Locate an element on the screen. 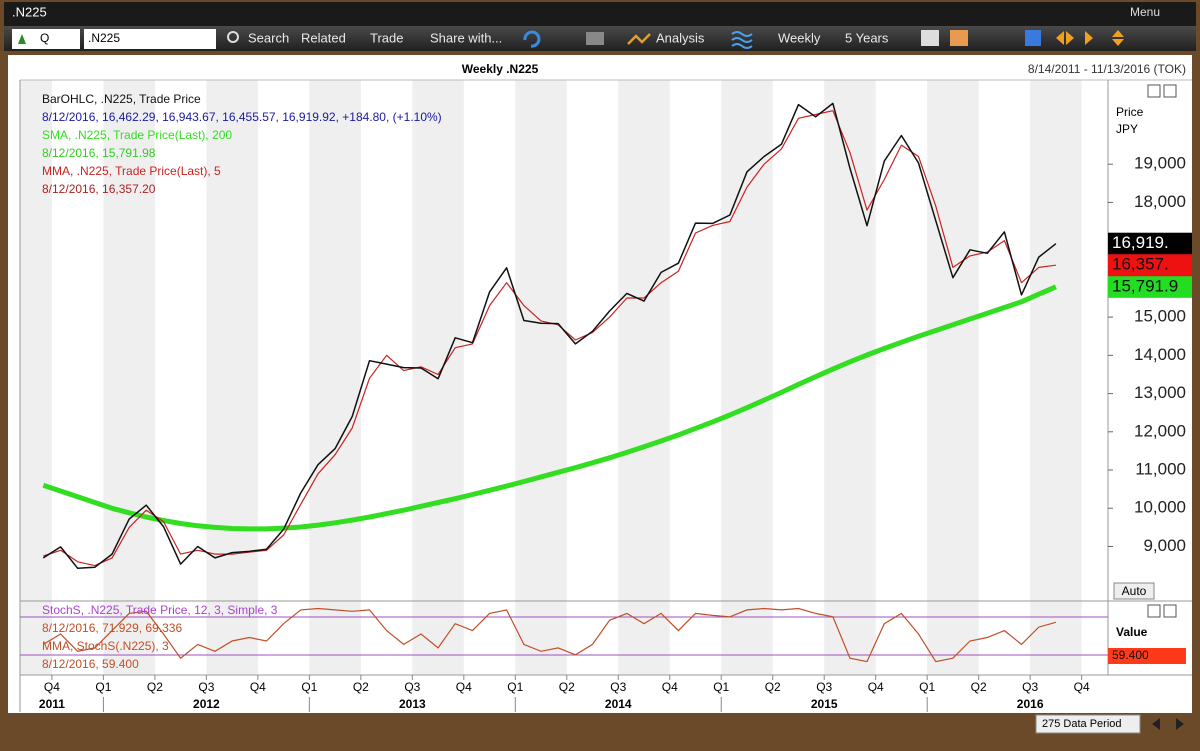  up-arrow-icon is located at coordinates (22, 39).